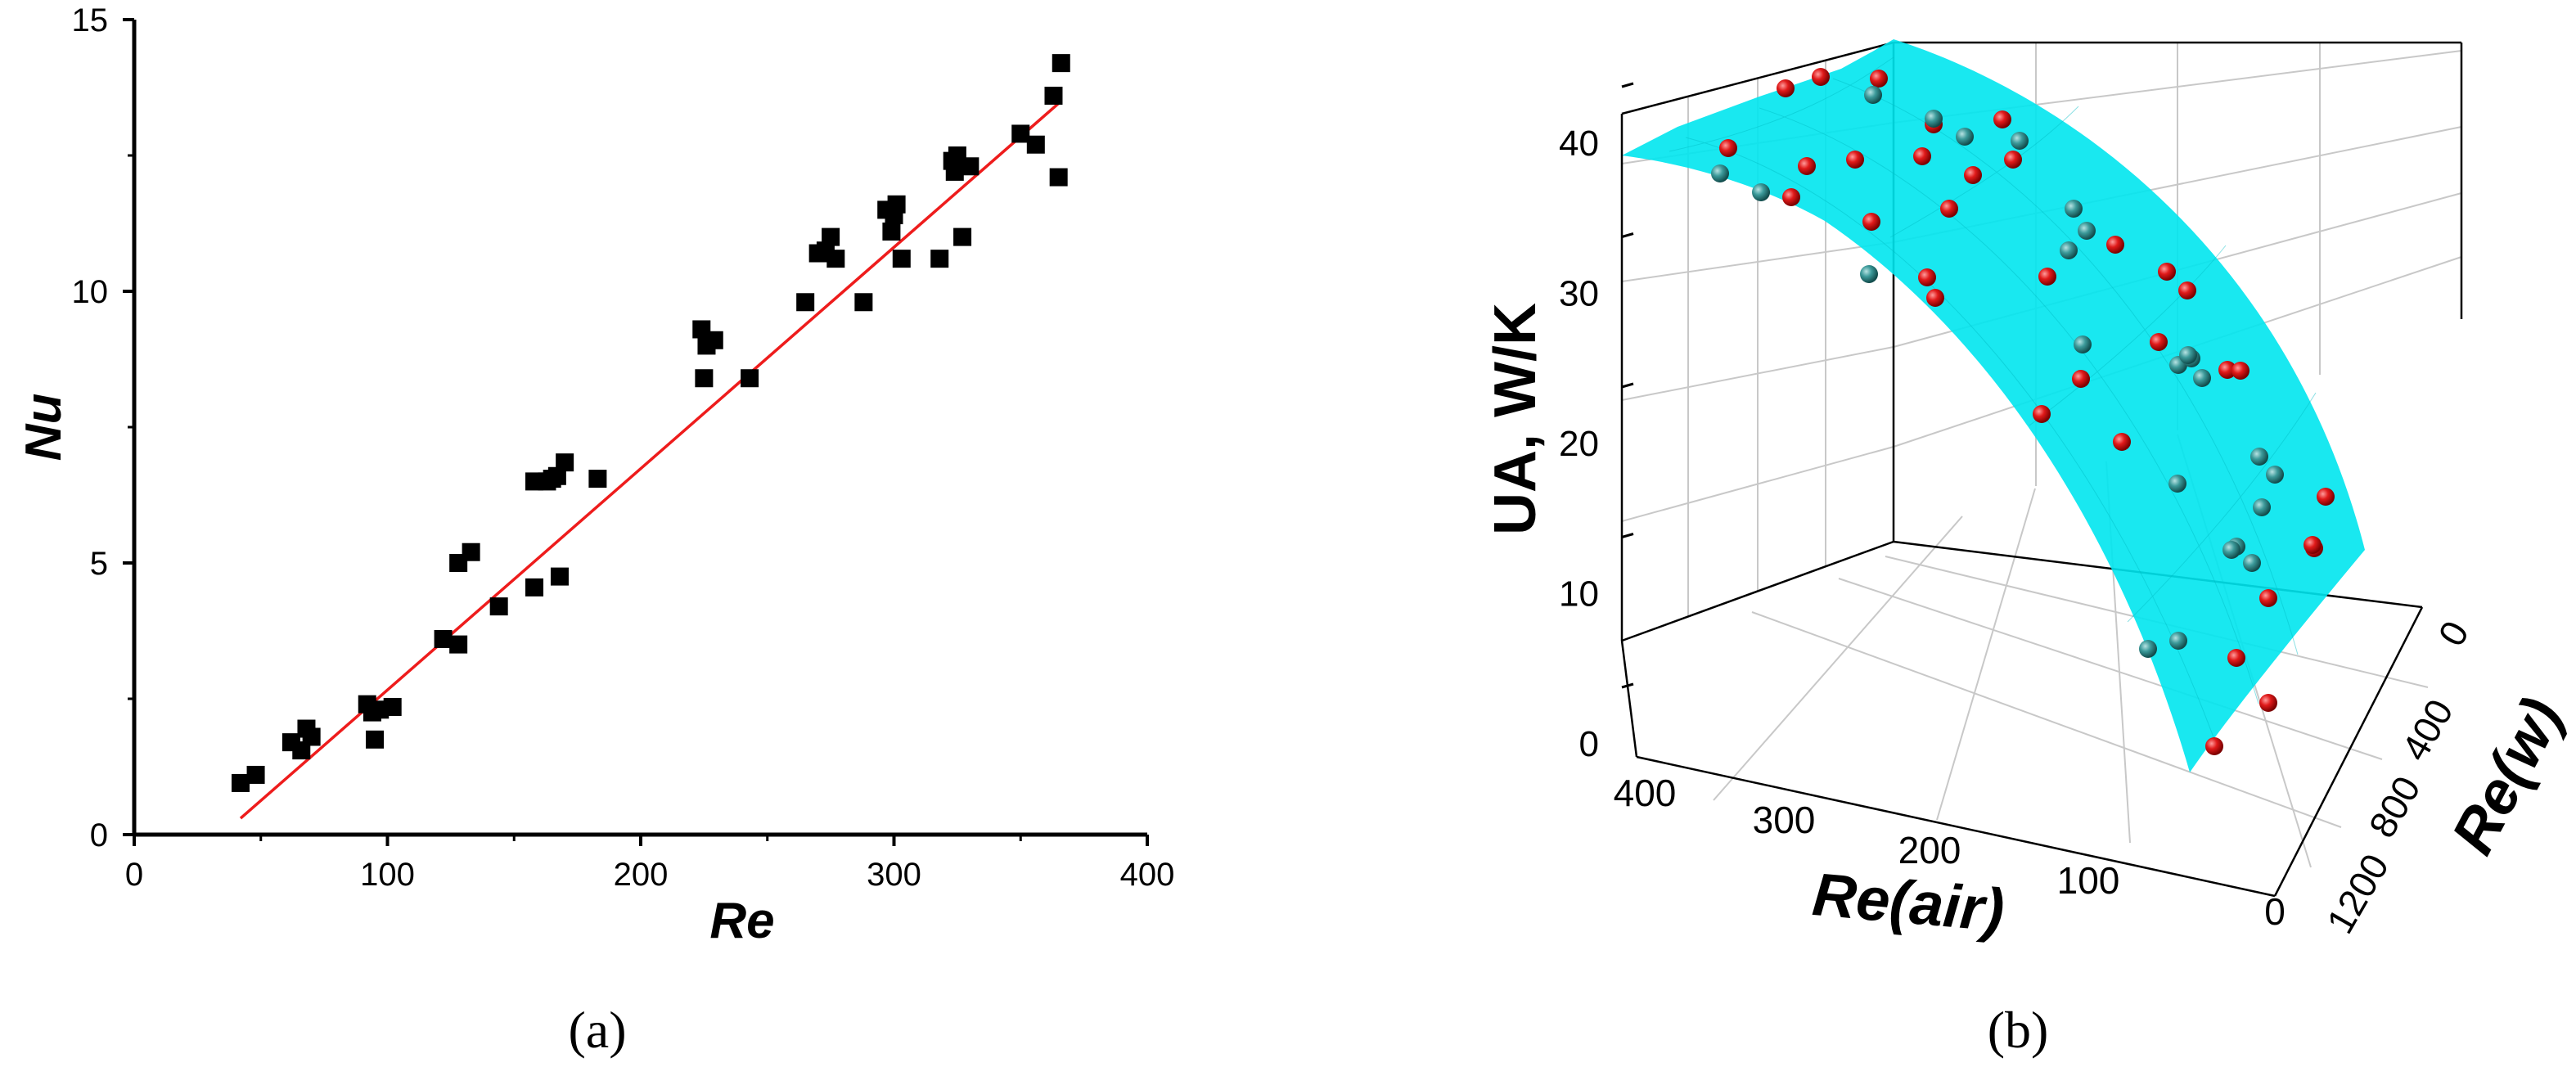 This screenshot has width=2576, height=1076. I want to click on x-axis-label: Re, so click(741, 921).